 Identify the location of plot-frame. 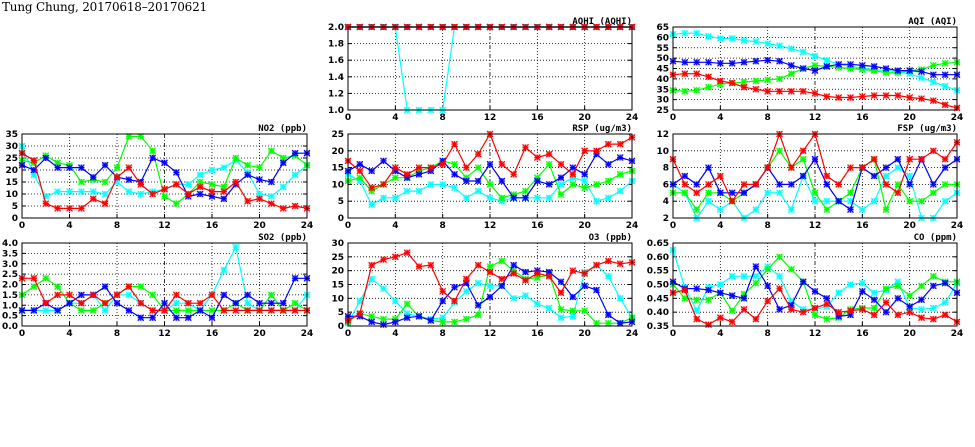
(164, 284).